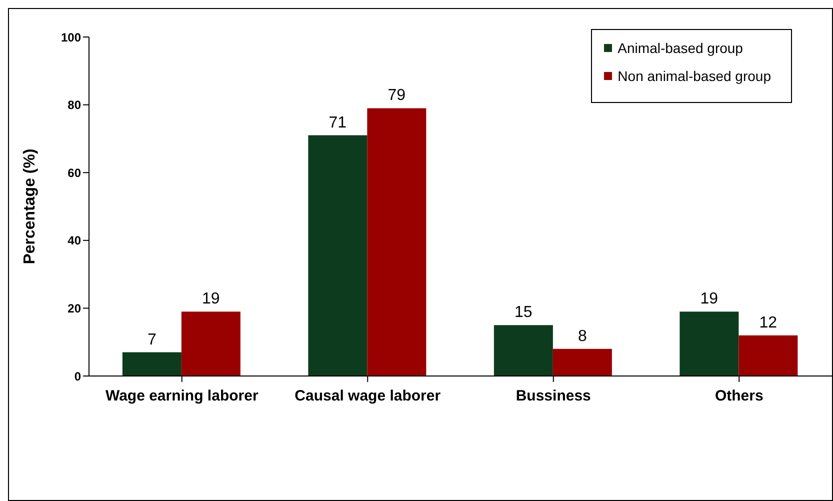  I want to click on data-label: 15, so click(523, 313).